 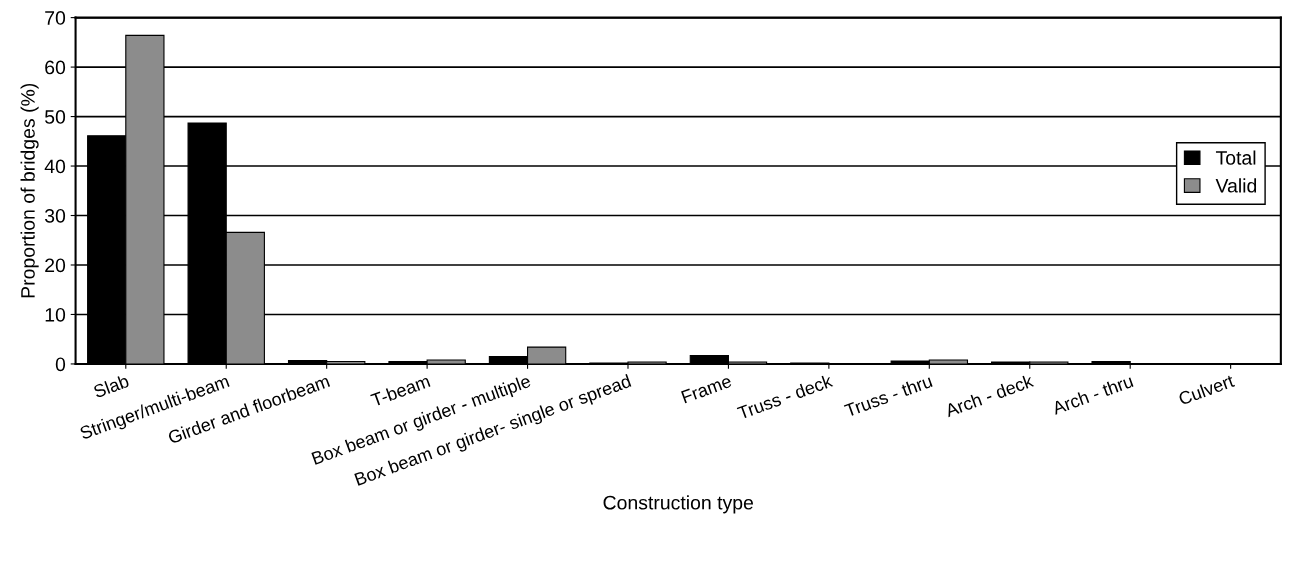 What do you see at coordinates (1206, 389) in the screenshot?
I see `x-tick-label: Culvert` at bounding box center [1206, 389].